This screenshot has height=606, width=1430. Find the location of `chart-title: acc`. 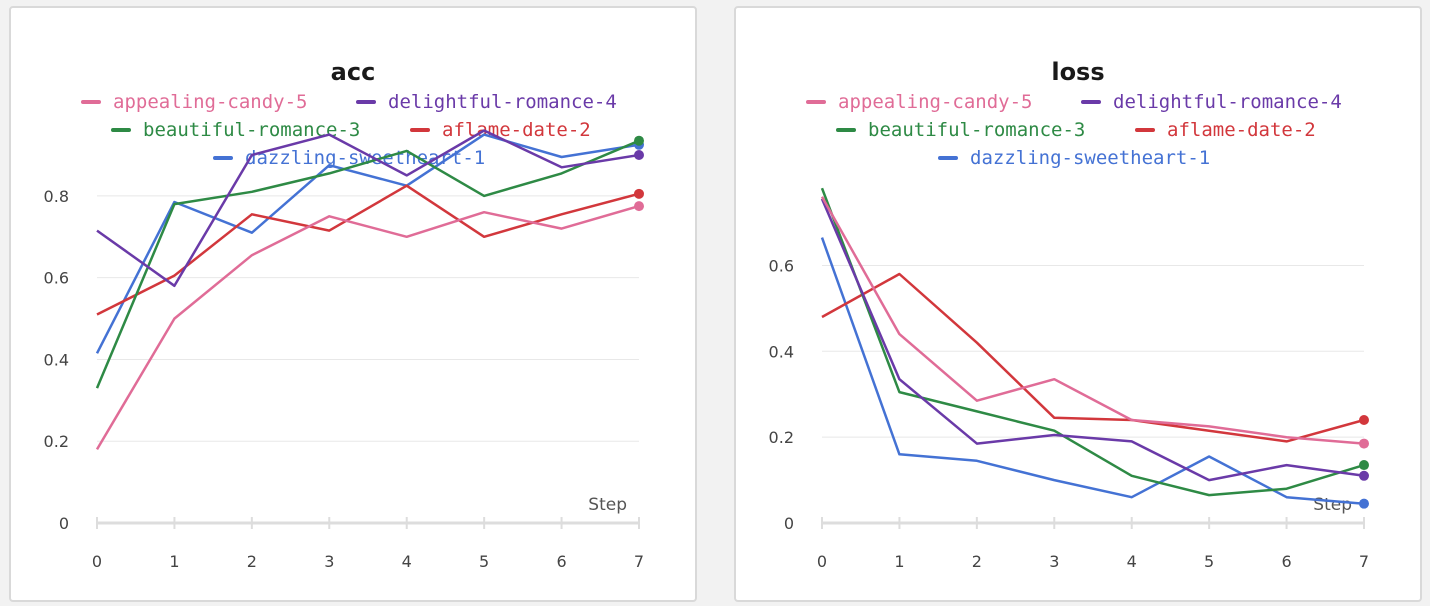

chart-title: acc is located at coordinates (353, 72).